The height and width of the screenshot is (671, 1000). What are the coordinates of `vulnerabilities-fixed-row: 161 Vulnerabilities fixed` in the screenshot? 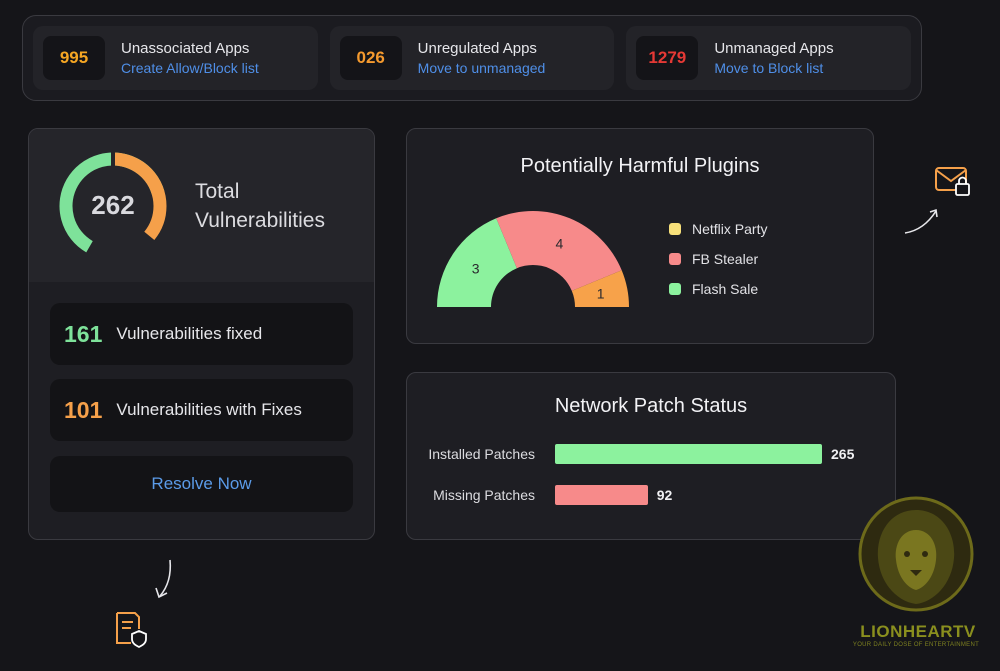 It's located at (201, 334).